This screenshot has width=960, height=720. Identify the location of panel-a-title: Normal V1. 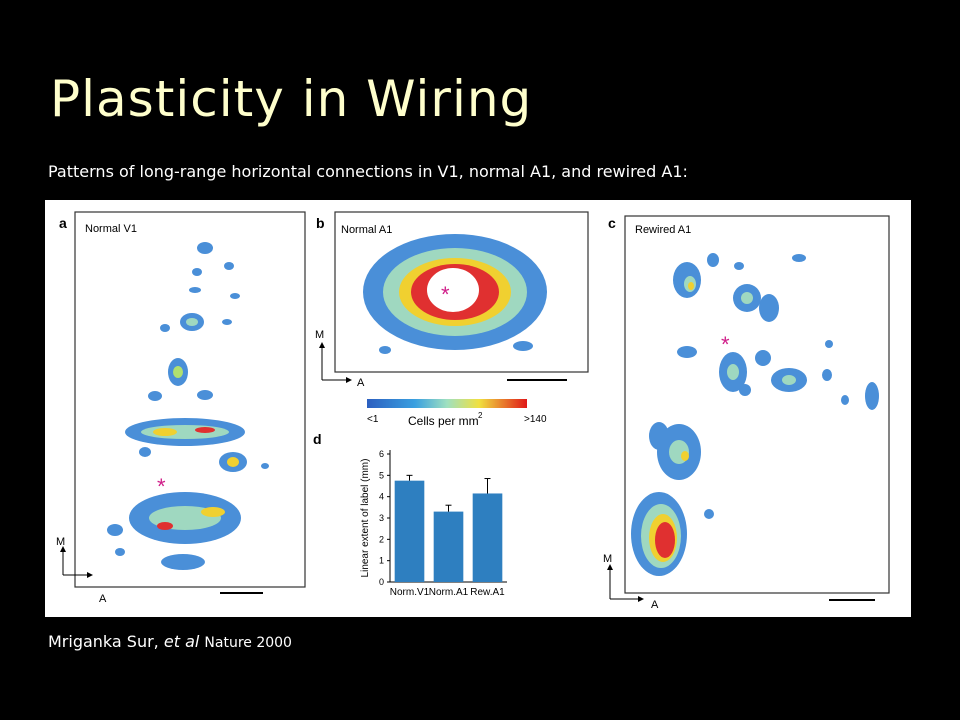
(111, 229).